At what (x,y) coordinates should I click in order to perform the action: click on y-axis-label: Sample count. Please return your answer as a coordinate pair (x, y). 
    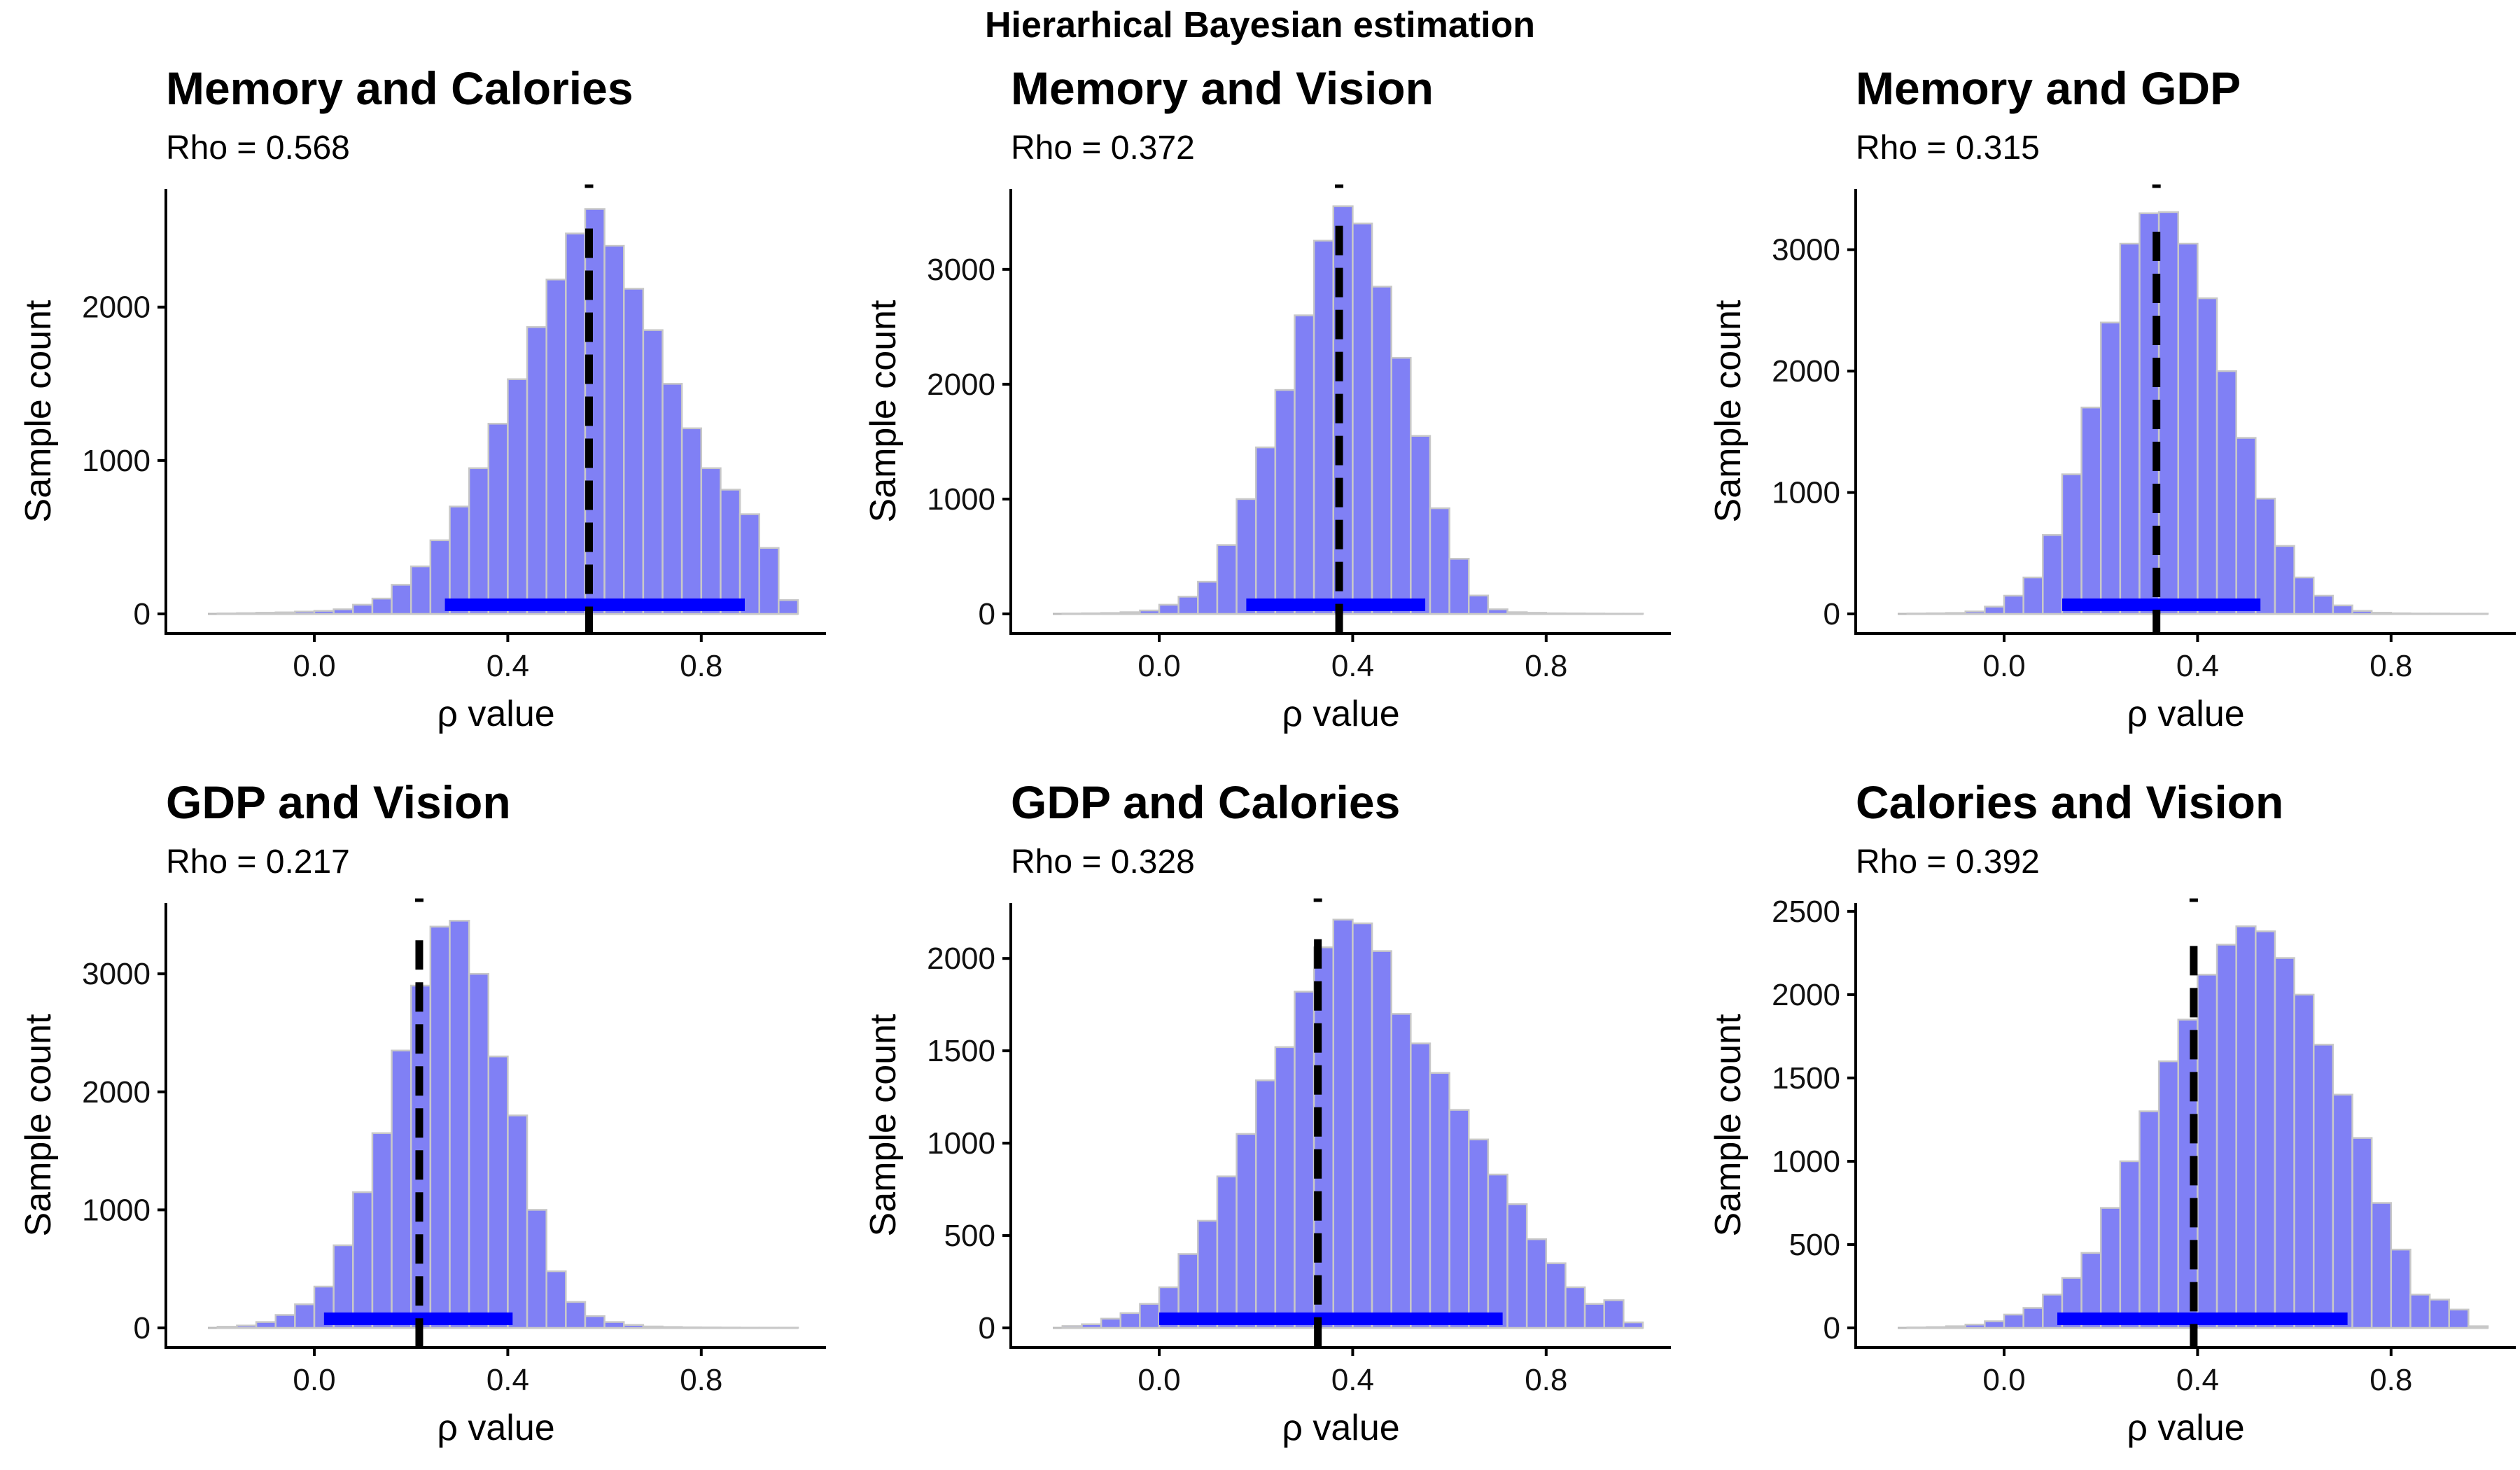
    Looking at the image, I should click on (883, 1125).